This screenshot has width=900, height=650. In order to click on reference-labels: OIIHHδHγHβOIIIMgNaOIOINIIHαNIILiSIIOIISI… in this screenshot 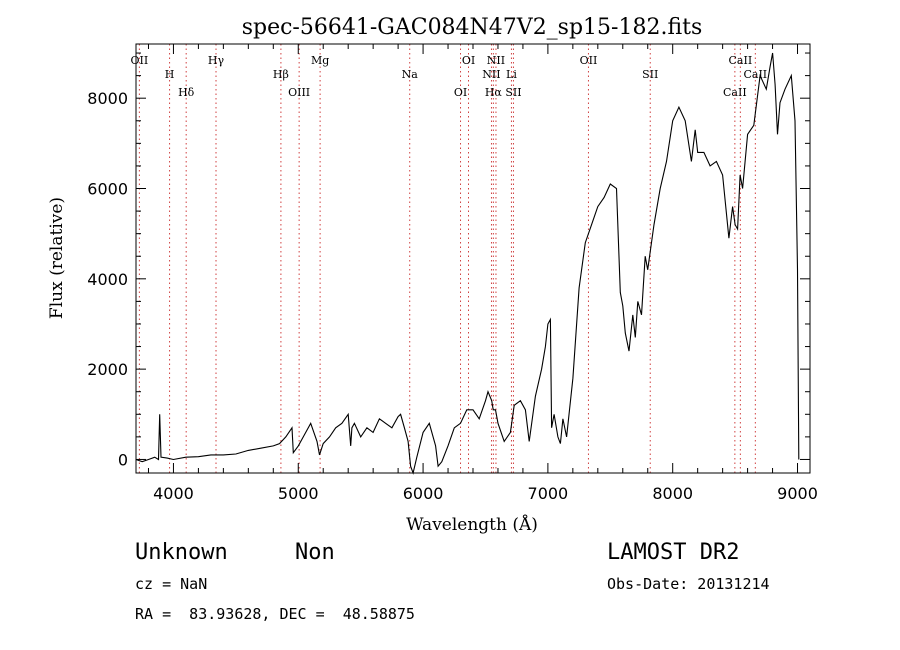, I will do `click(449, 76)`.